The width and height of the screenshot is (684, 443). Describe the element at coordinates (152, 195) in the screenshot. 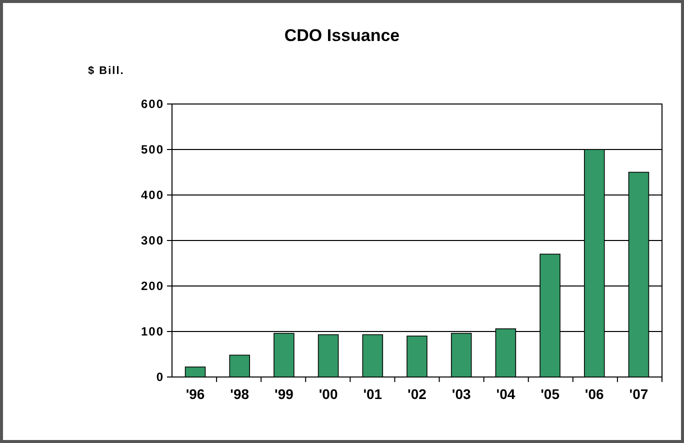

I see `y-tick-label: 400` at that location.